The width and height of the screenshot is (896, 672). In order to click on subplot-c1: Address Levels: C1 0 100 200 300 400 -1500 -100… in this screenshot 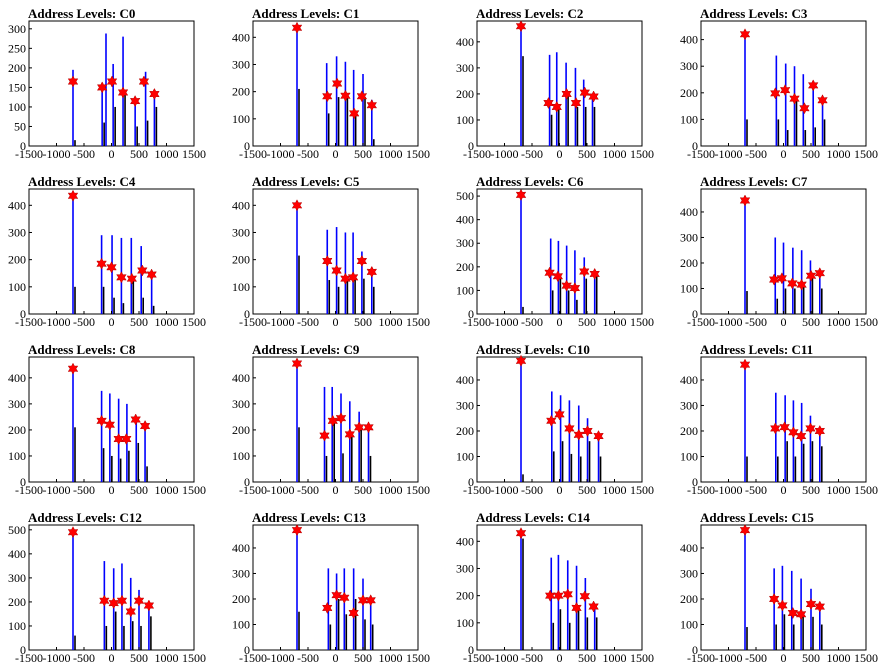, I will do `click(331, 83)`.